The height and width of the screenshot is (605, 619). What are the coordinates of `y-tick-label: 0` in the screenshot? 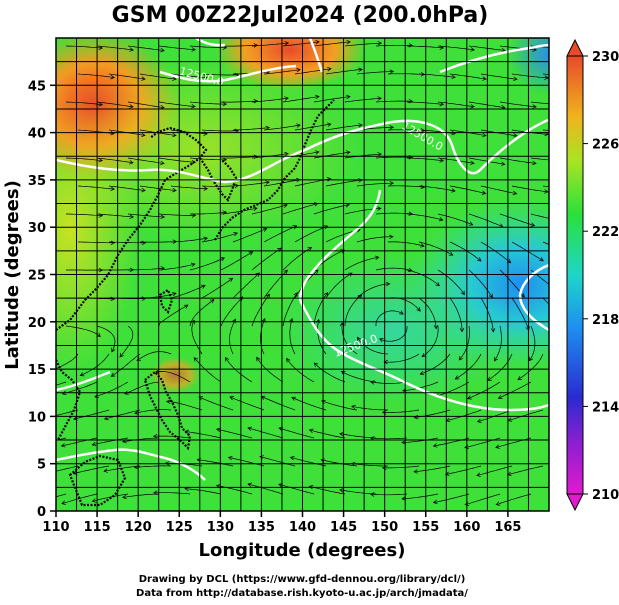 It's located at (41, 512).